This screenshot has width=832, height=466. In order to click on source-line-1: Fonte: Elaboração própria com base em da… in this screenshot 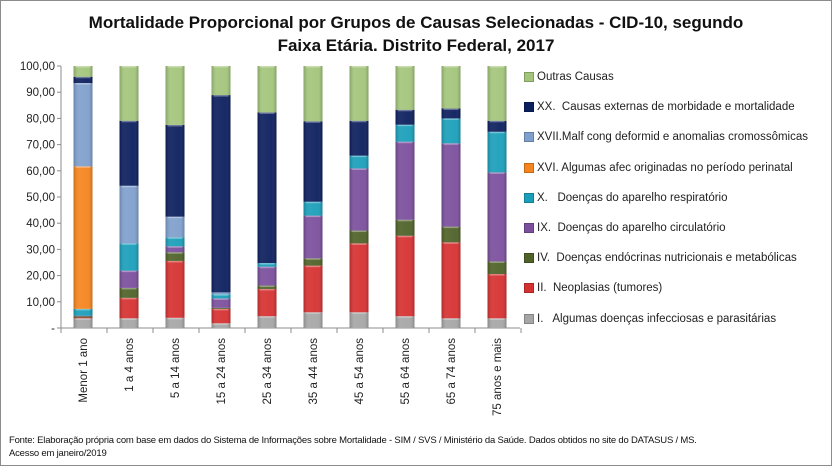, I will do `click(353, 440)`.